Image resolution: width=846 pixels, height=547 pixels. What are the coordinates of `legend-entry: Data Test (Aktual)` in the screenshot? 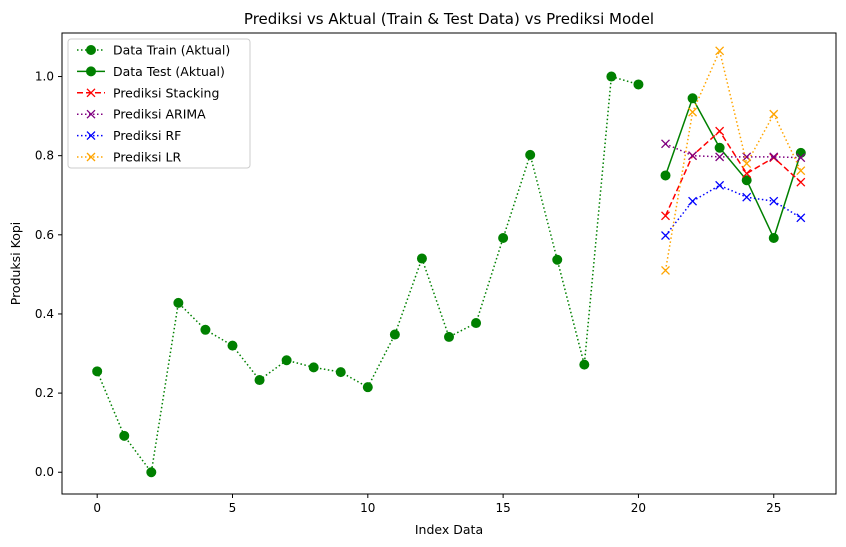 It's located at (151, 71).